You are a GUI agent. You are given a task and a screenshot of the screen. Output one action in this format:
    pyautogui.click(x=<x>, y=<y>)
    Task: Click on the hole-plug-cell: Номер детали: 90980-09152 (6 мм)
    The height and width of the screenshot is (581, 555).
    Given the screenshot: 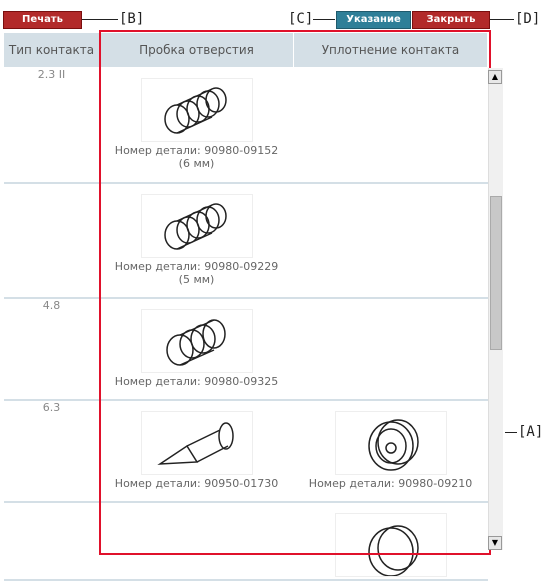 What is the action you would take?
    pyautogui.click(x=196, y=125)
    